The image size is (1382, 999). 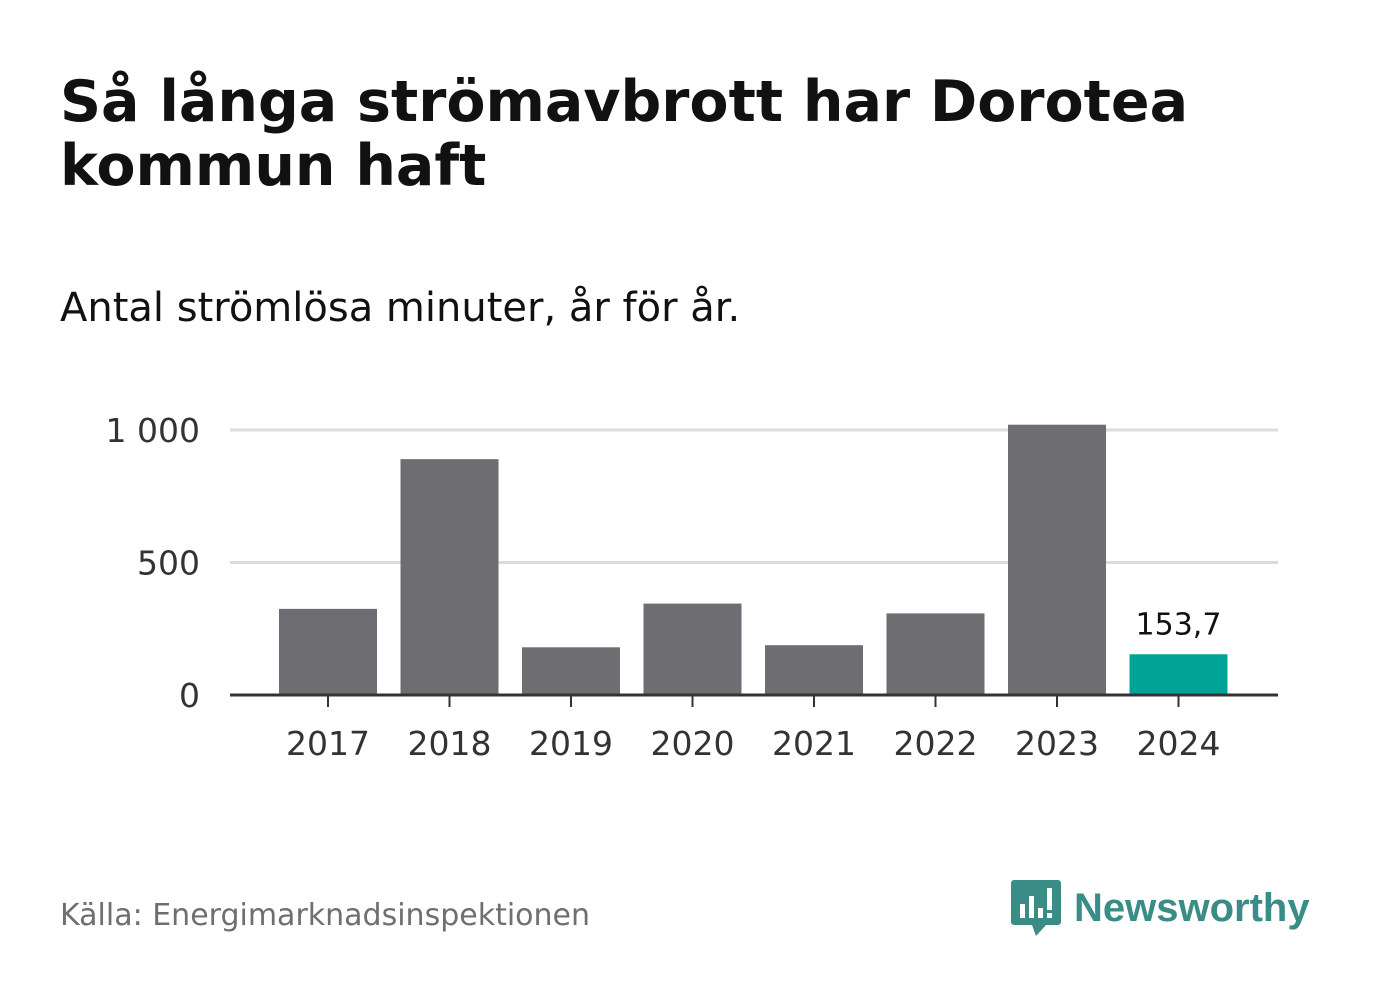 What do you see at coordinates (1057, 559) in the screenshot?
I see `bar-2023` at bounding box center [1057, 559].